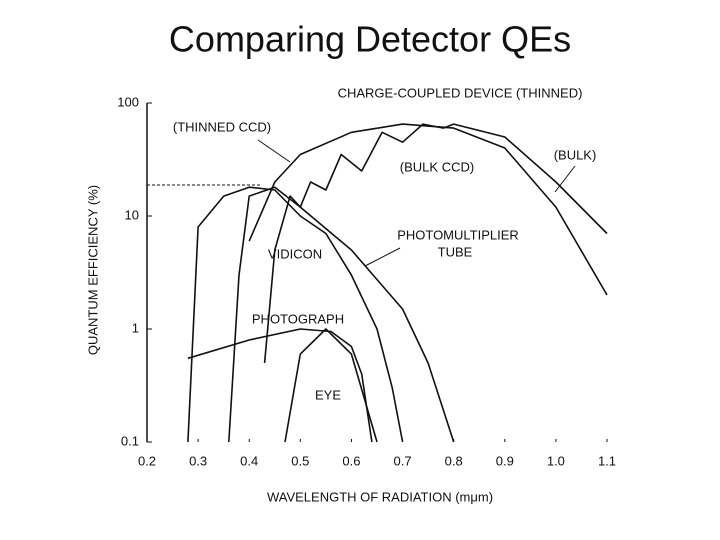 This screenshot has height=540, width=720. I want to click on annotation: (THINNED CCD), so click(222, 126).